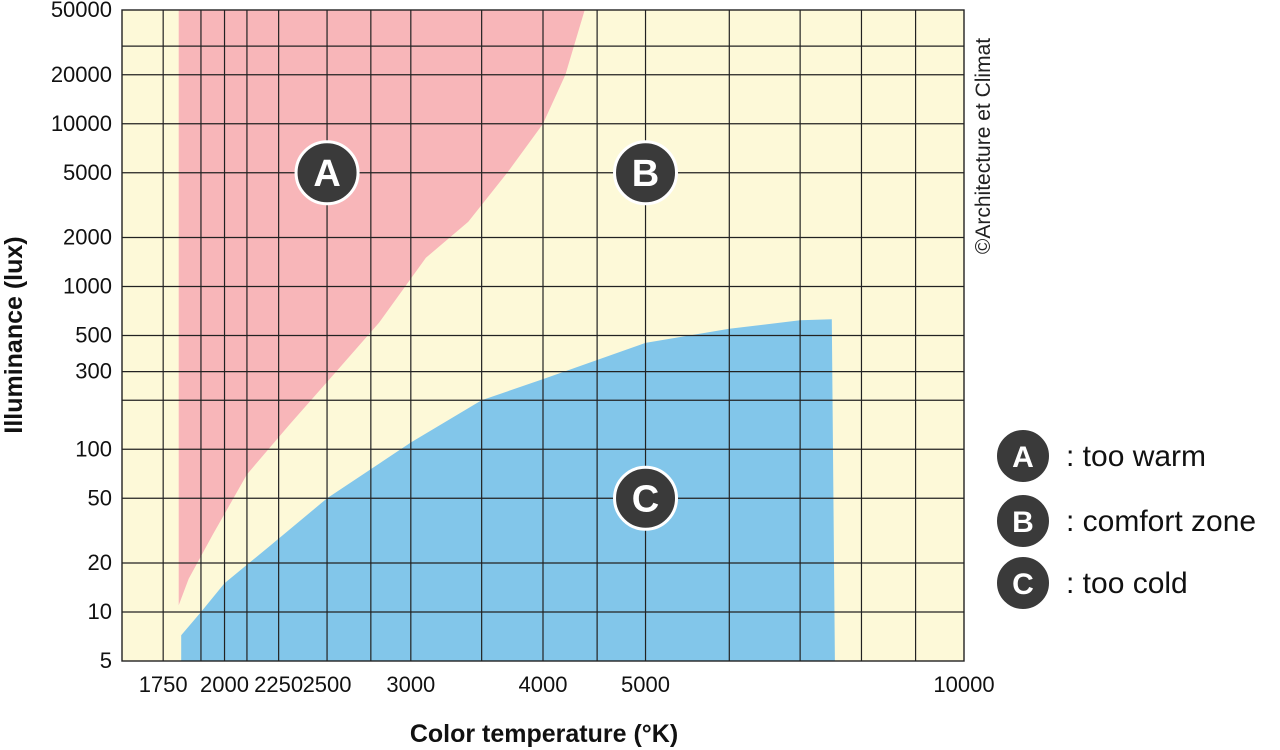 This screenshot has height=750, width=1280. Describe the element at coordinates (81, 123) in the screenshot. I see `y-tick-label: 10000` at that location.